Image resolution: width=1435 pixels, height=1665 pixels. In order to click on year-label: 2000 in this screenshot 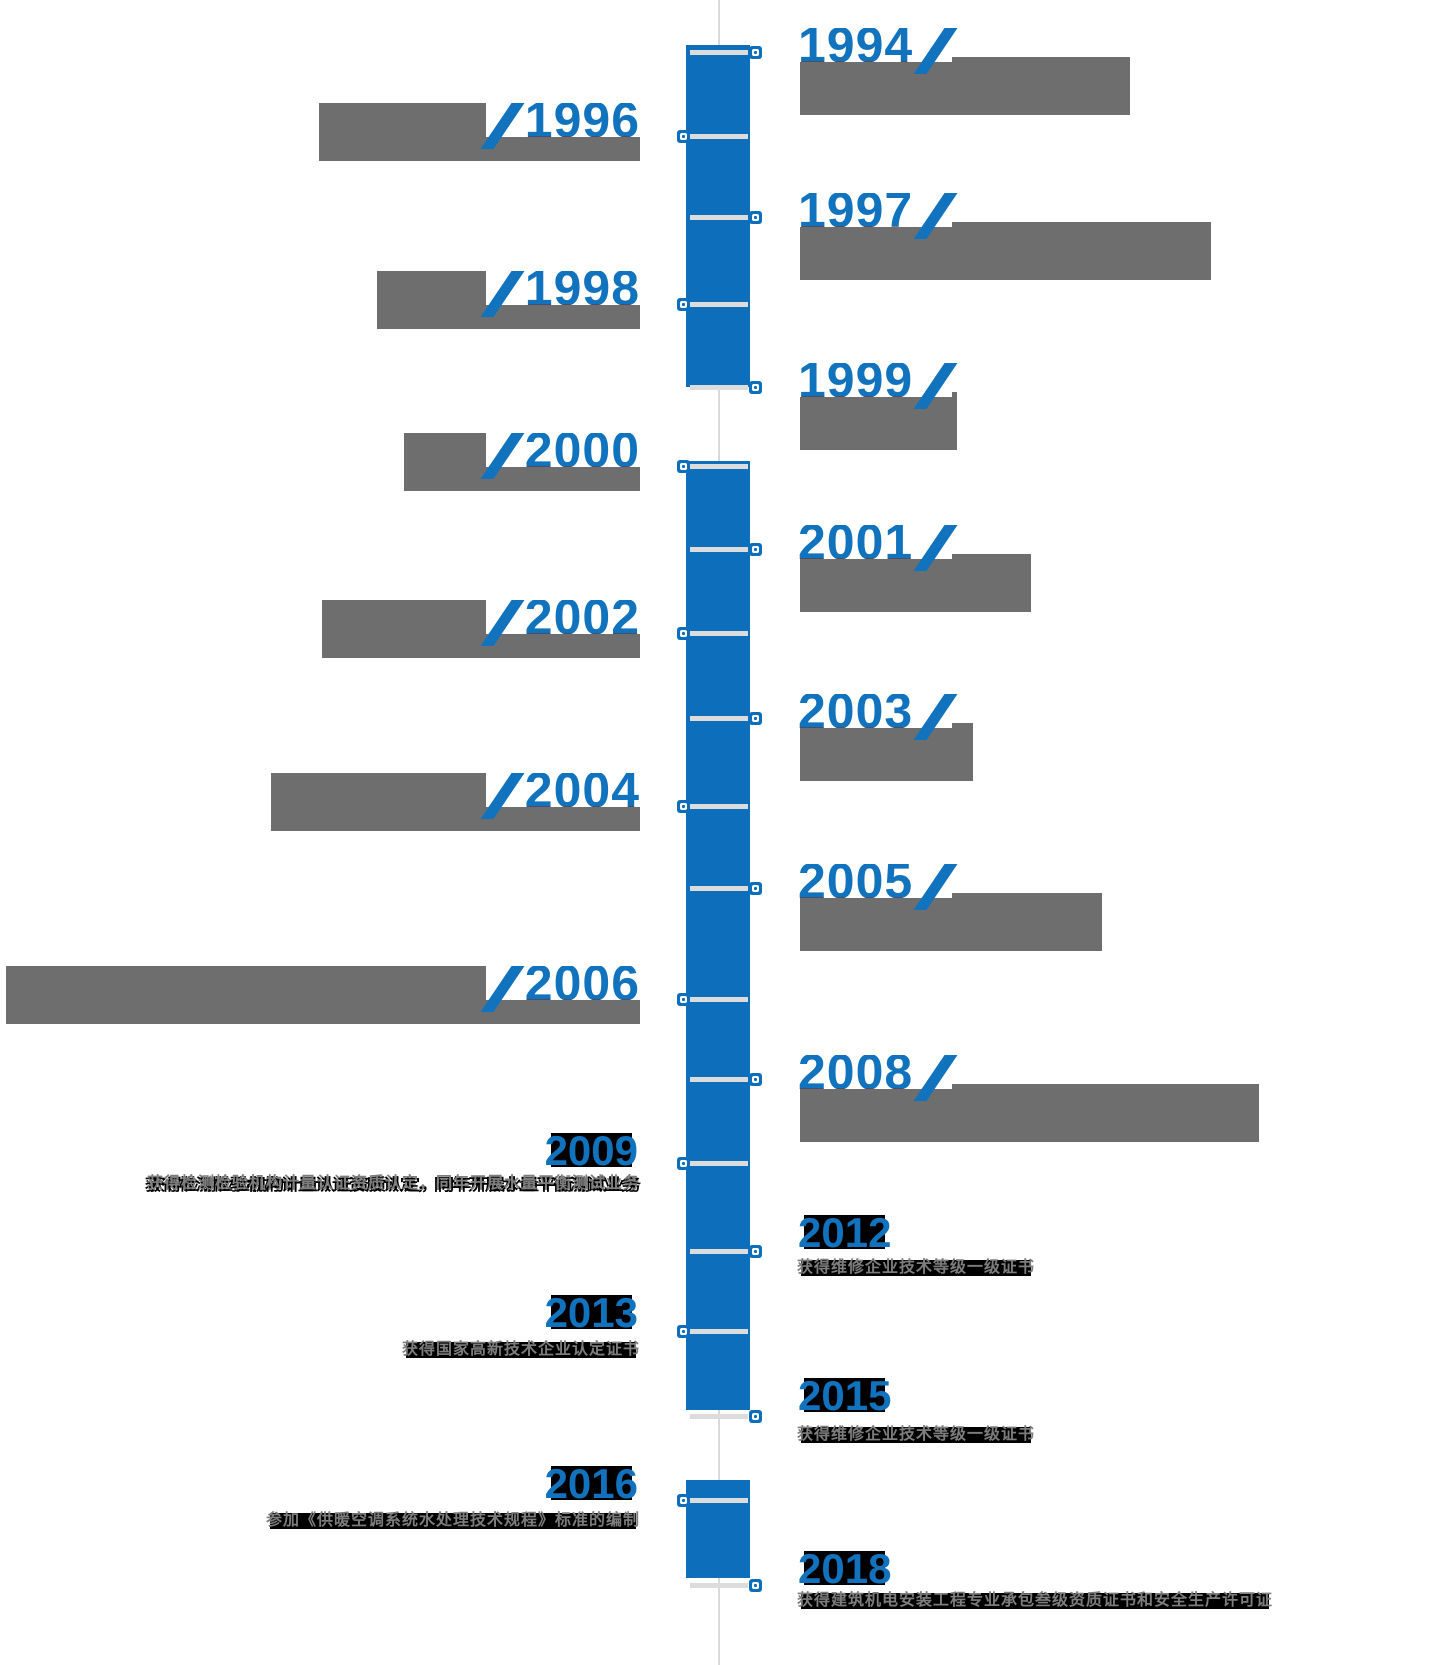, I will do `click(560, 450)`.